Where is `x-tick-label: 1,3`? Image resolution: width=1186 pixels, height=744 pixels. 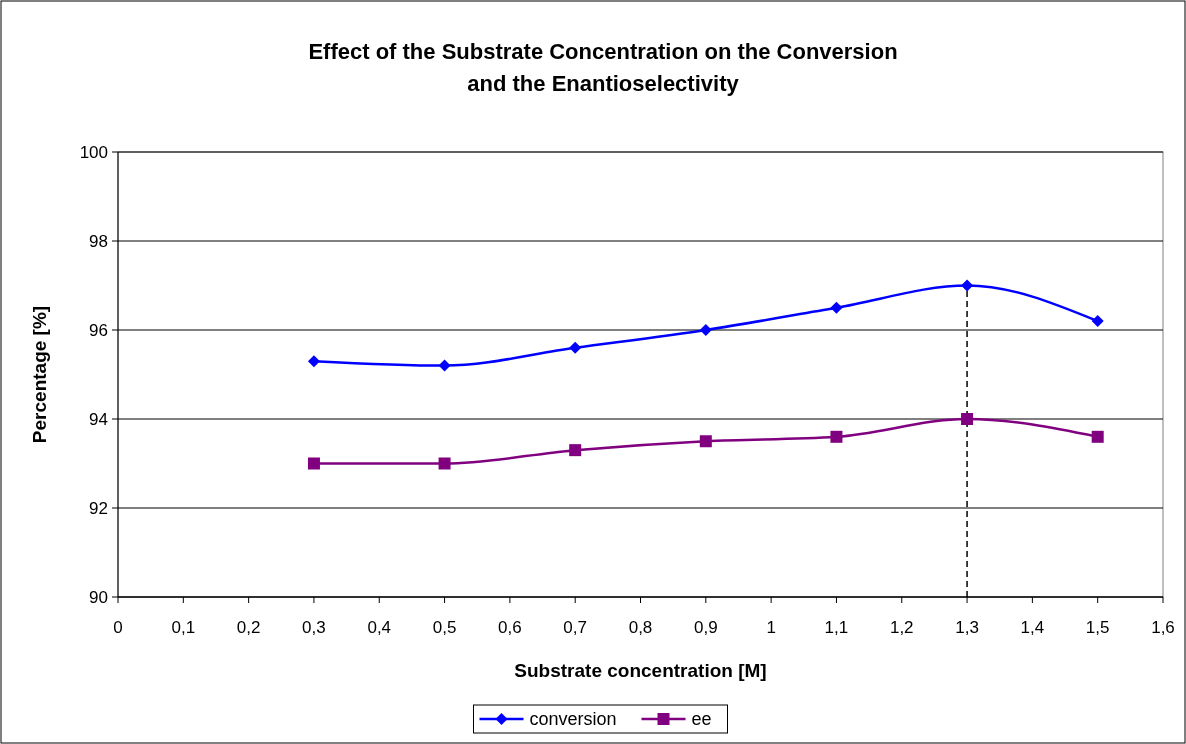
x-tick-label: 1,3 is located at coordinates (967, 627).